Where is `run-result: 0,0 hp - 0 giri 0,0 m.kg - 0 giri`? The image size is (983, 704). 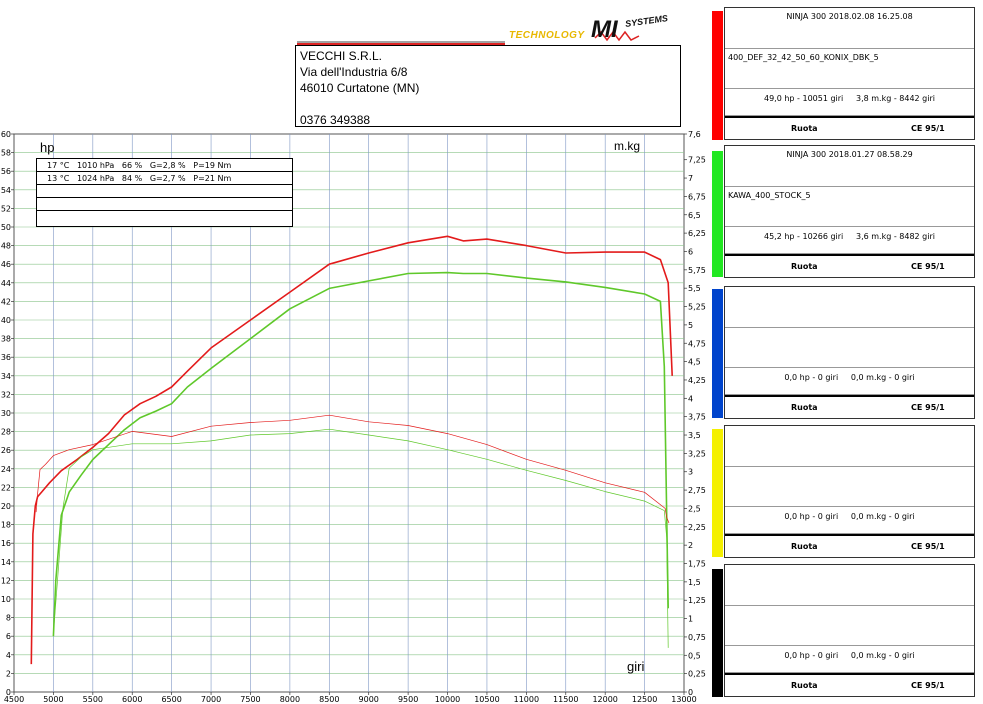
run-result: 0,0 hp - 0 giri 0,0 m.kg - 0 giri is located at coordinates (849, 520).